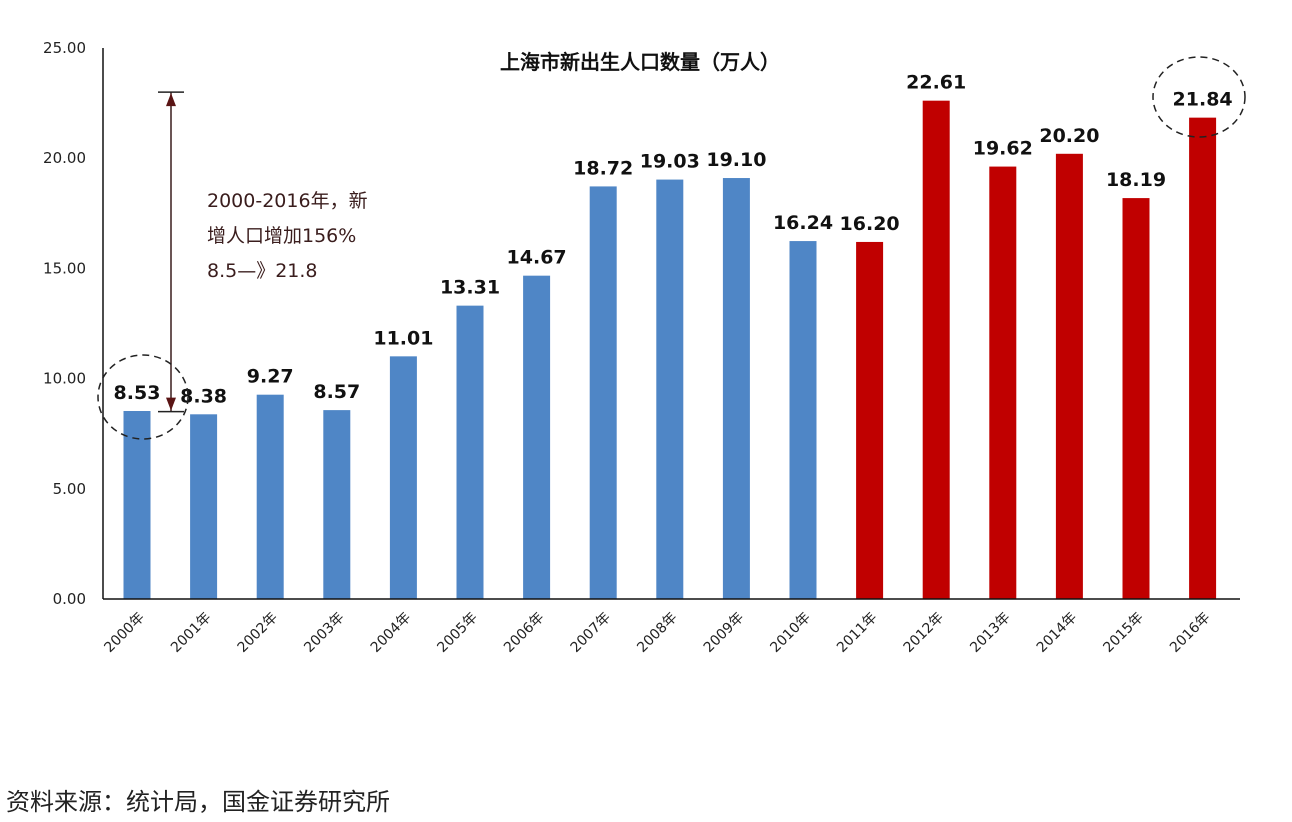  What do you see at coordinates (171, 404) in the screenshot?
I see `arrow-head-down` at bounding box center [171, 404].